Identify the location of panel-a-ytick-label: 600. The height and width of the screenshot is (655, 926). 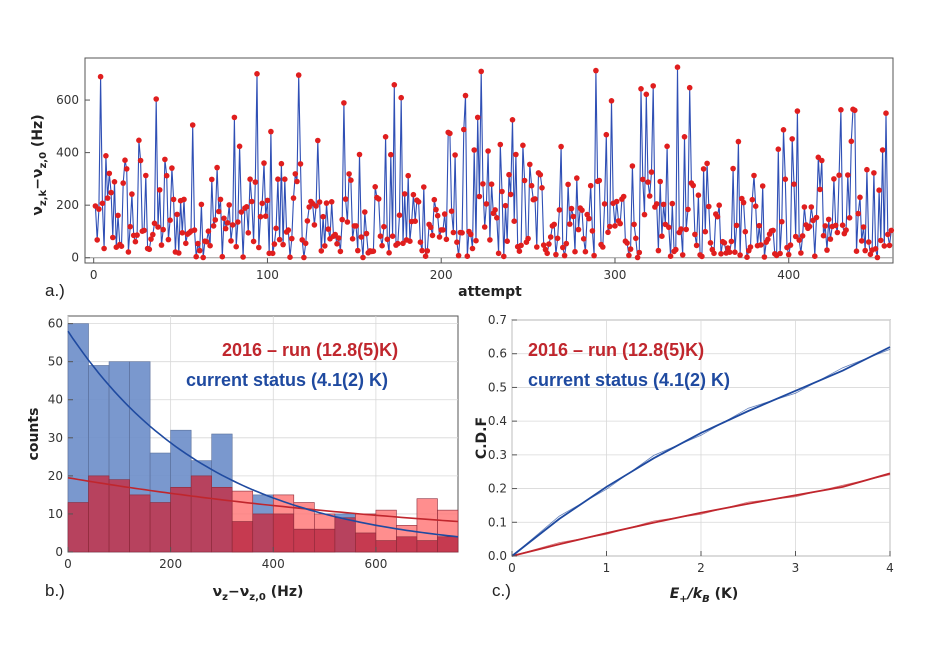
(67, 100).